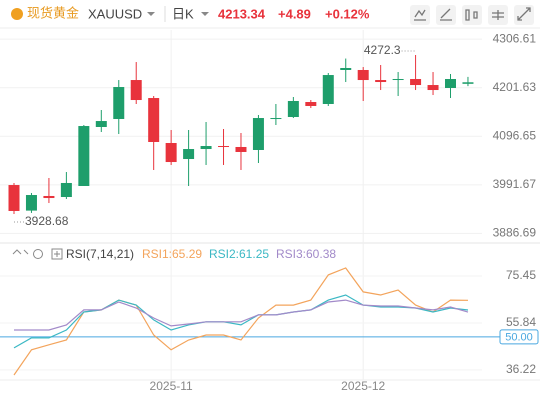  Describe the element at coordinates (38, 254) in the screenshot. I see `settings-icon` at that location.